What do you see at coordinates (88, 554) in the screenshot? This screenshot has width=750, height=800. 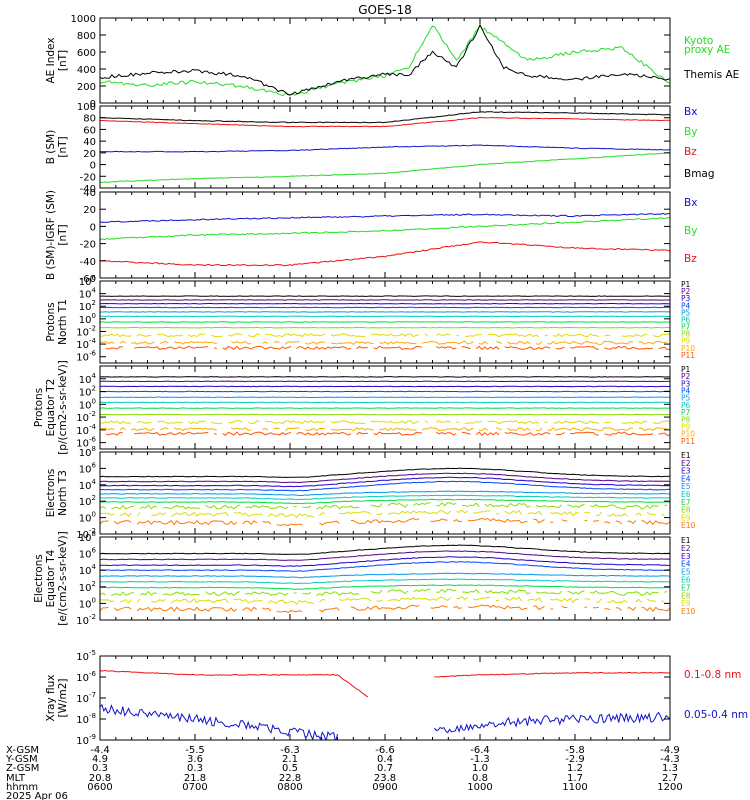 I see `ee-ytick-label: 10⁶` at bounding box center [88, 554].